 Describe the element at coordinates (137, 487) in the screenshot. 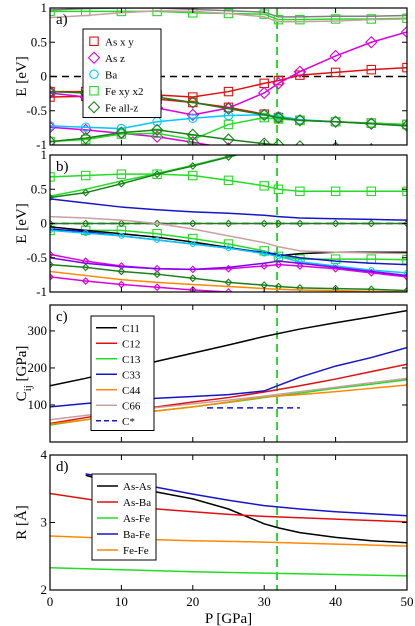

I see `legend-label-3-0: As-As` at that location.